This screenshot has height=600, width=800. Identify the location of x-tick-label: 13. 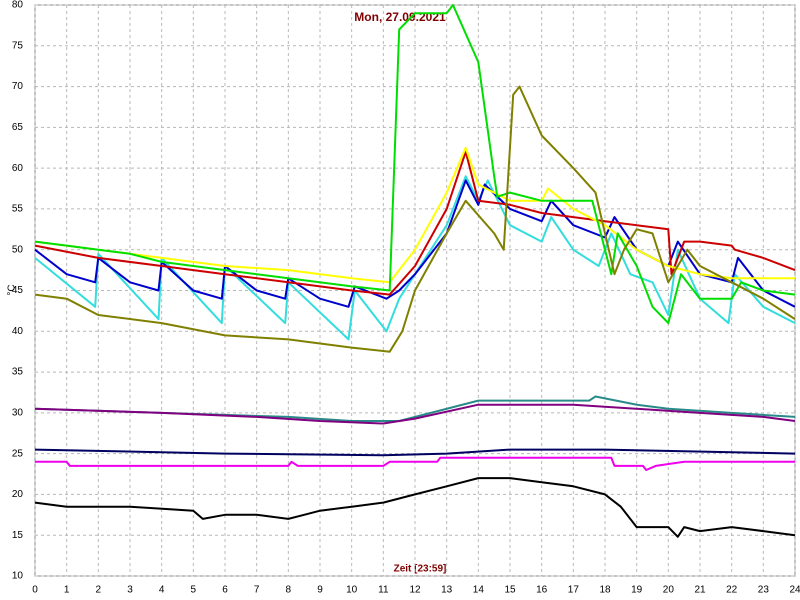
(447, 590).